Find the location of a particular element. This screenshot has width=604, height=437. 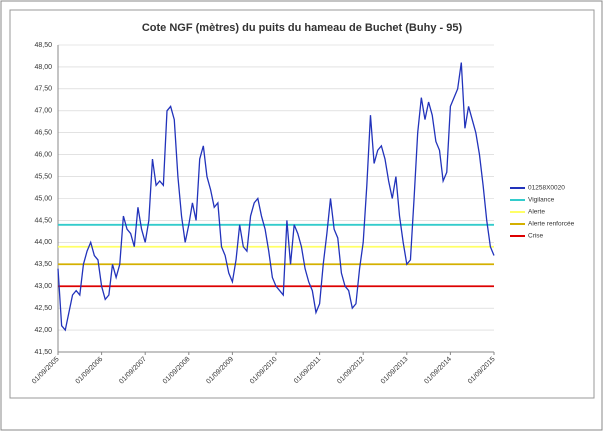

y-tick-label: 42,00 is located at coordinates (43, 330).